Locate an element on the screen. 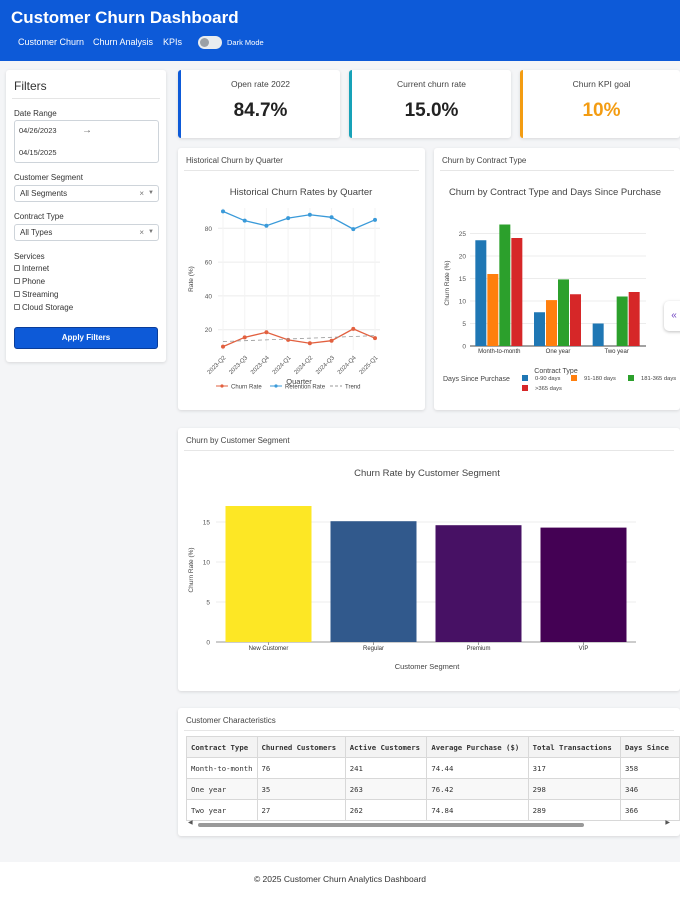  y-tick-label: 80 is located at coordinates (209, 229).